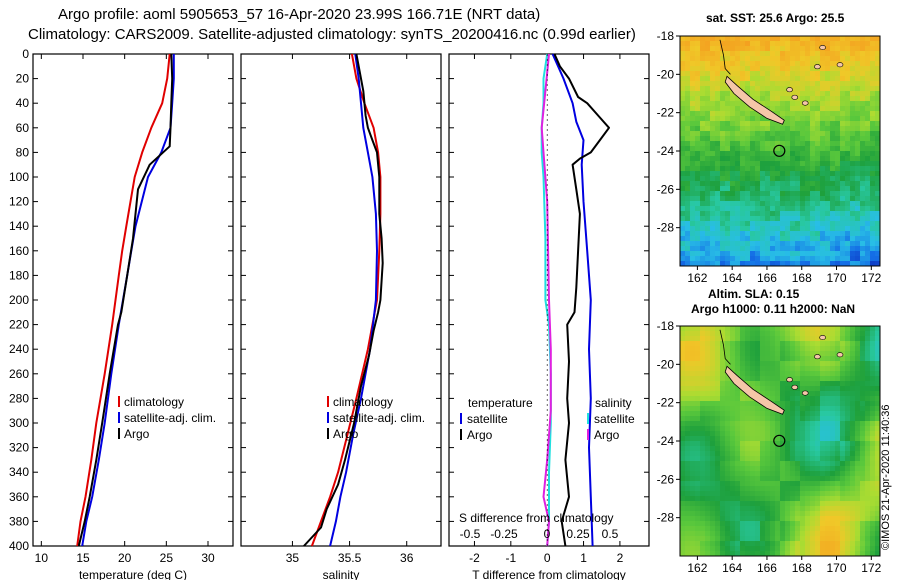 This screenshot has height=580, width=900. What do you see at coordinates (170, 418) in the screenshot?
I see `legend-label: satellite-adj. clim.` at bounding box center [170, 418].